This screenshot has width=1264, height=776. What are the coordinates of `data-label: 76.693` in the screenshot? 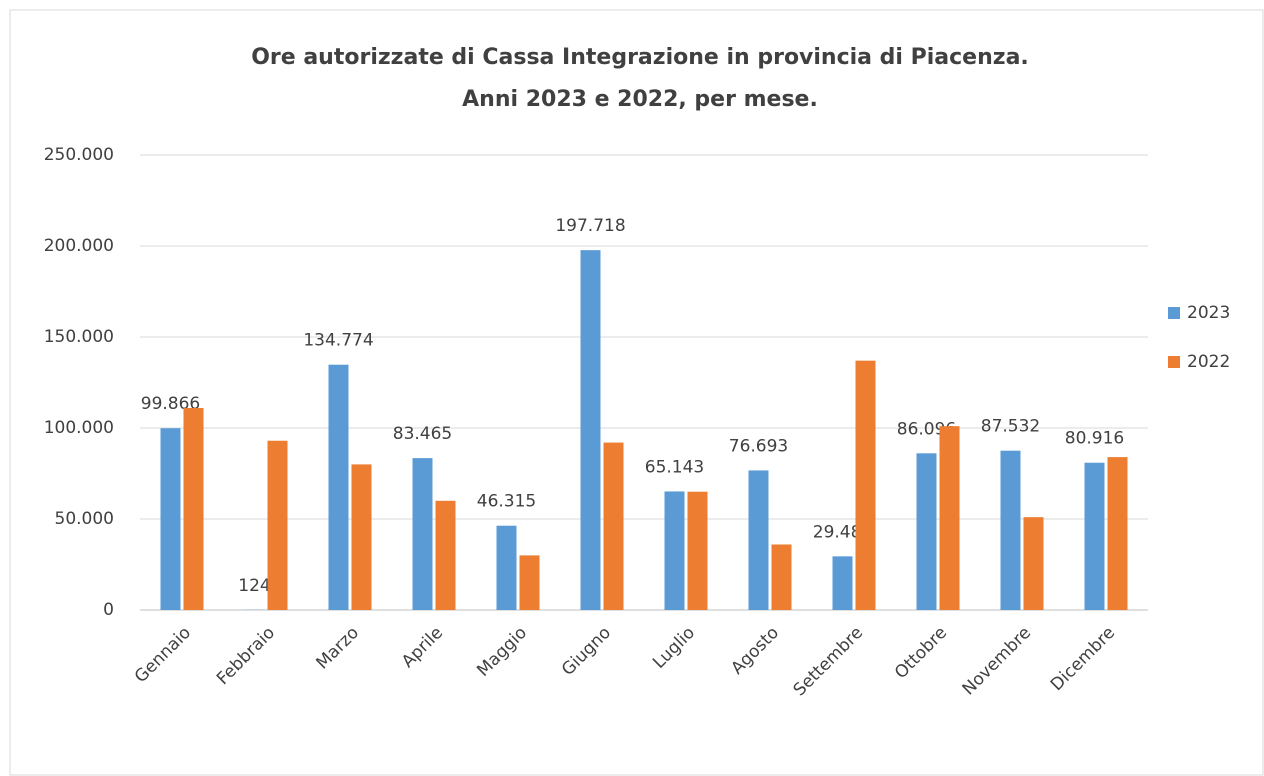 It's located at (758, 446).